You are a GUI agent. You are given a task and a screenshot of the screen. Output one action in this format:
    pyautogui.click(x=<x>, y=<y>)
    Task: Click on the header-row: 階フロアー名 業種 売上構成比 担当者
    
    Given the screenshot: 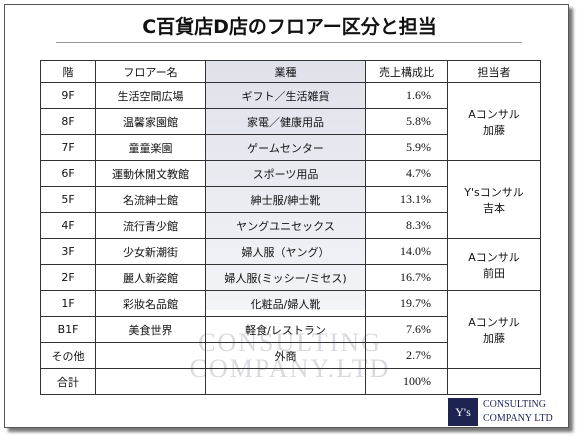 What is the action you would take?
    pyautogui.click(x=290, y=71)
    